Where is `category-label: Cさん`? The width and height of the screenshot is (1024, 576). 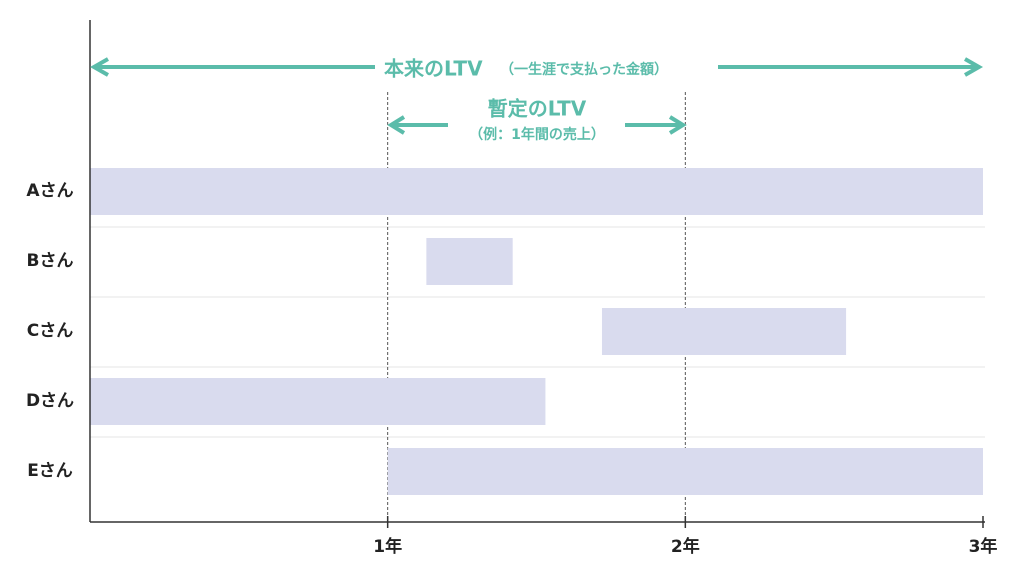
category-label: Cさん is located at coordinates (50, 331).